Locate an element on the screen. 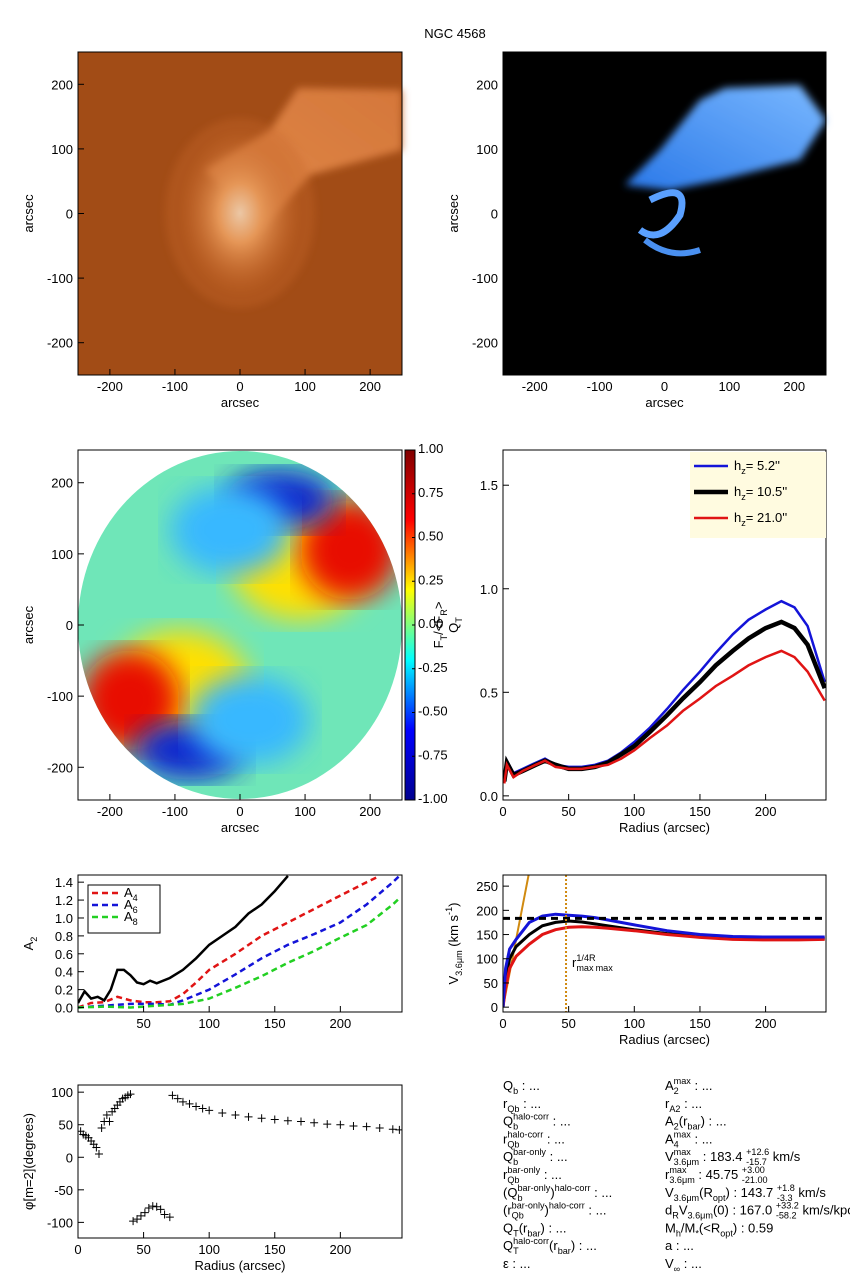 The width and height of the screenshot is (850, 1275). text-part: * is located at coordinates (697, 1233).